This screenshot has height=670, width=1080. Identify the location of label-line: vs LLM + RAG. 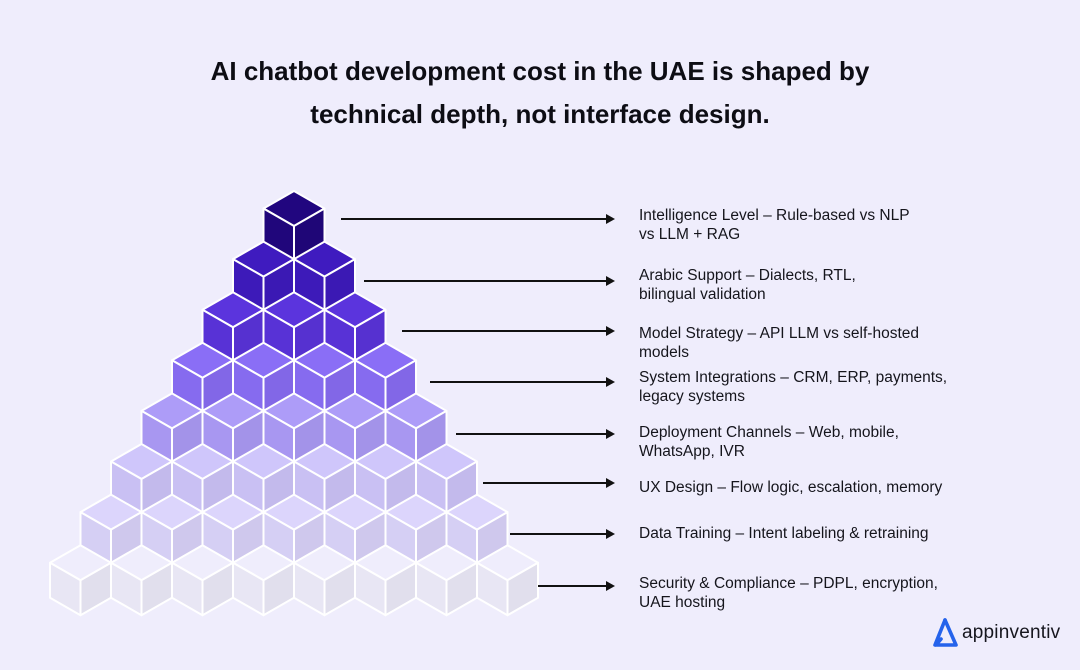
(690, 234).